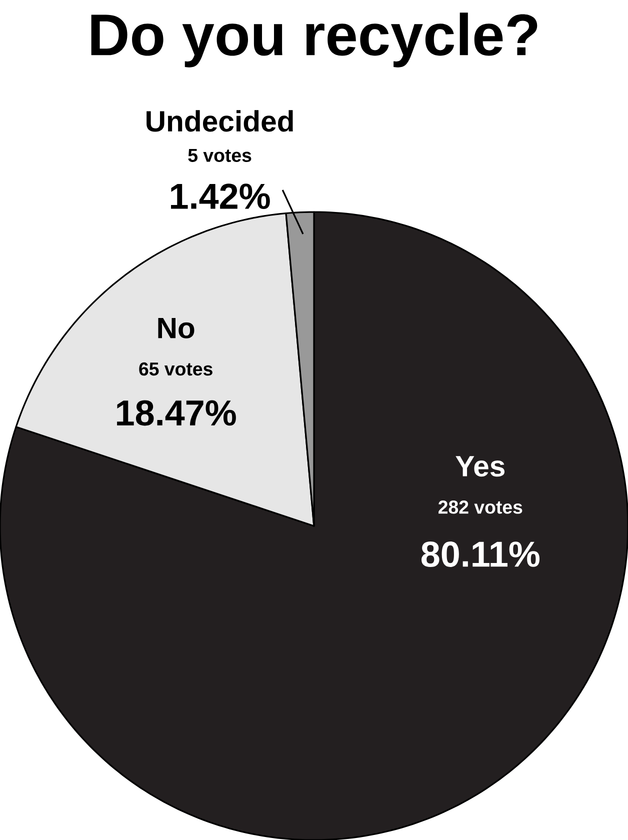 The image size is (628, 840). What do you see at coordinates (220, 196) in the screenshot?
I see `text: 1.42%` at bounding box center [220, 196].